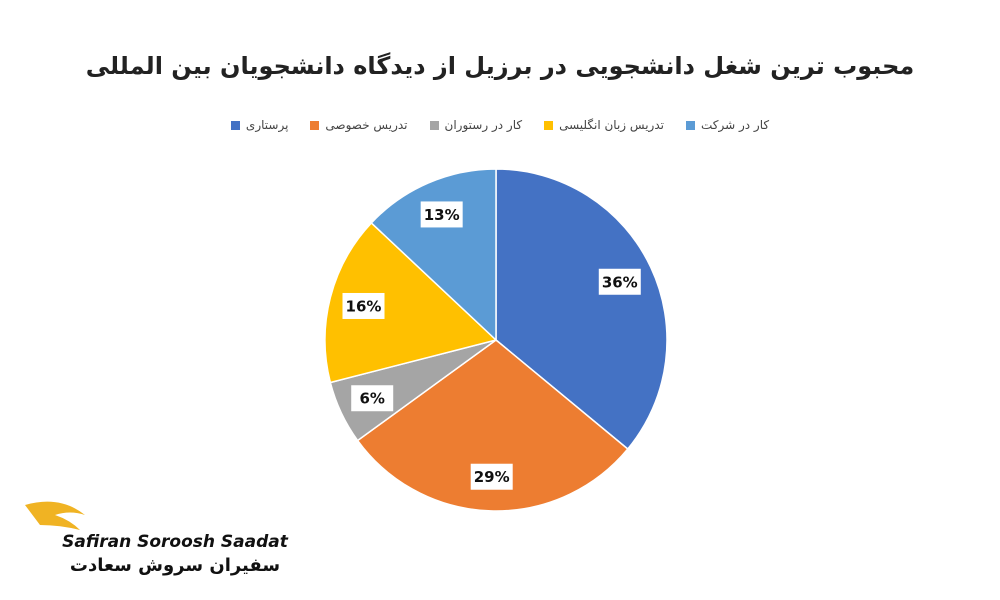  I want to click on legend-item: تدریس زبان انگلیسی, so click(604, 125).